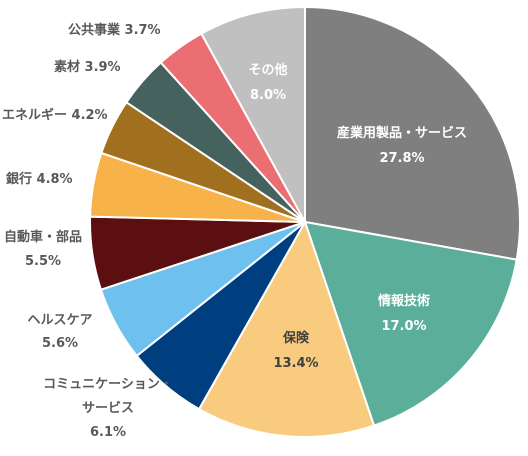 The height and width of the screenshot is (456, 528). What do you see at coordinates (403, 326) in the screenshot?
I see `slice-value-label: 17.0%` at bounding box center [403, 326].